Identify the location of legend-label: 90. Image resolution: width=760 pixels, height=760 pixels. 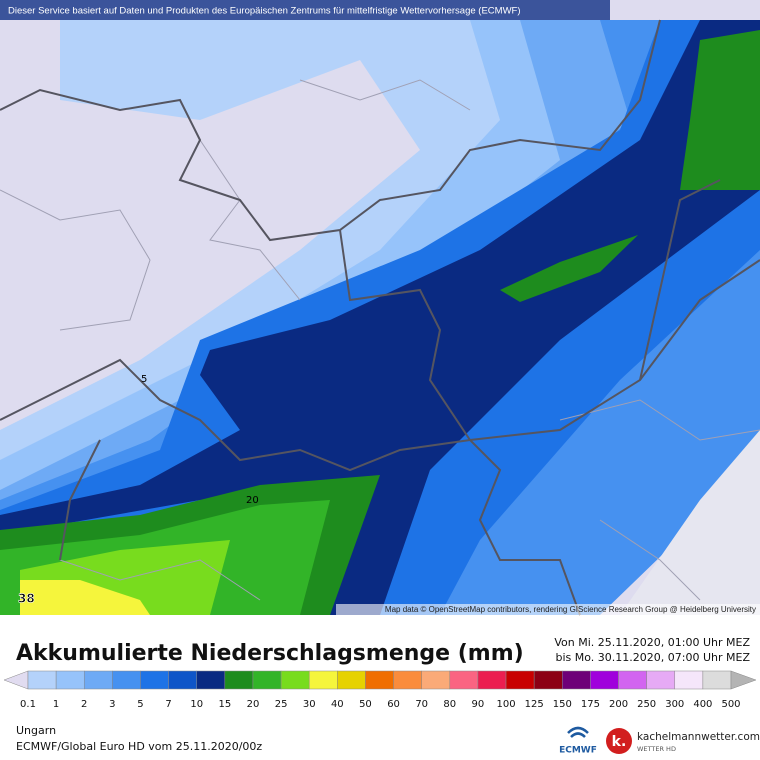
(478, 704).